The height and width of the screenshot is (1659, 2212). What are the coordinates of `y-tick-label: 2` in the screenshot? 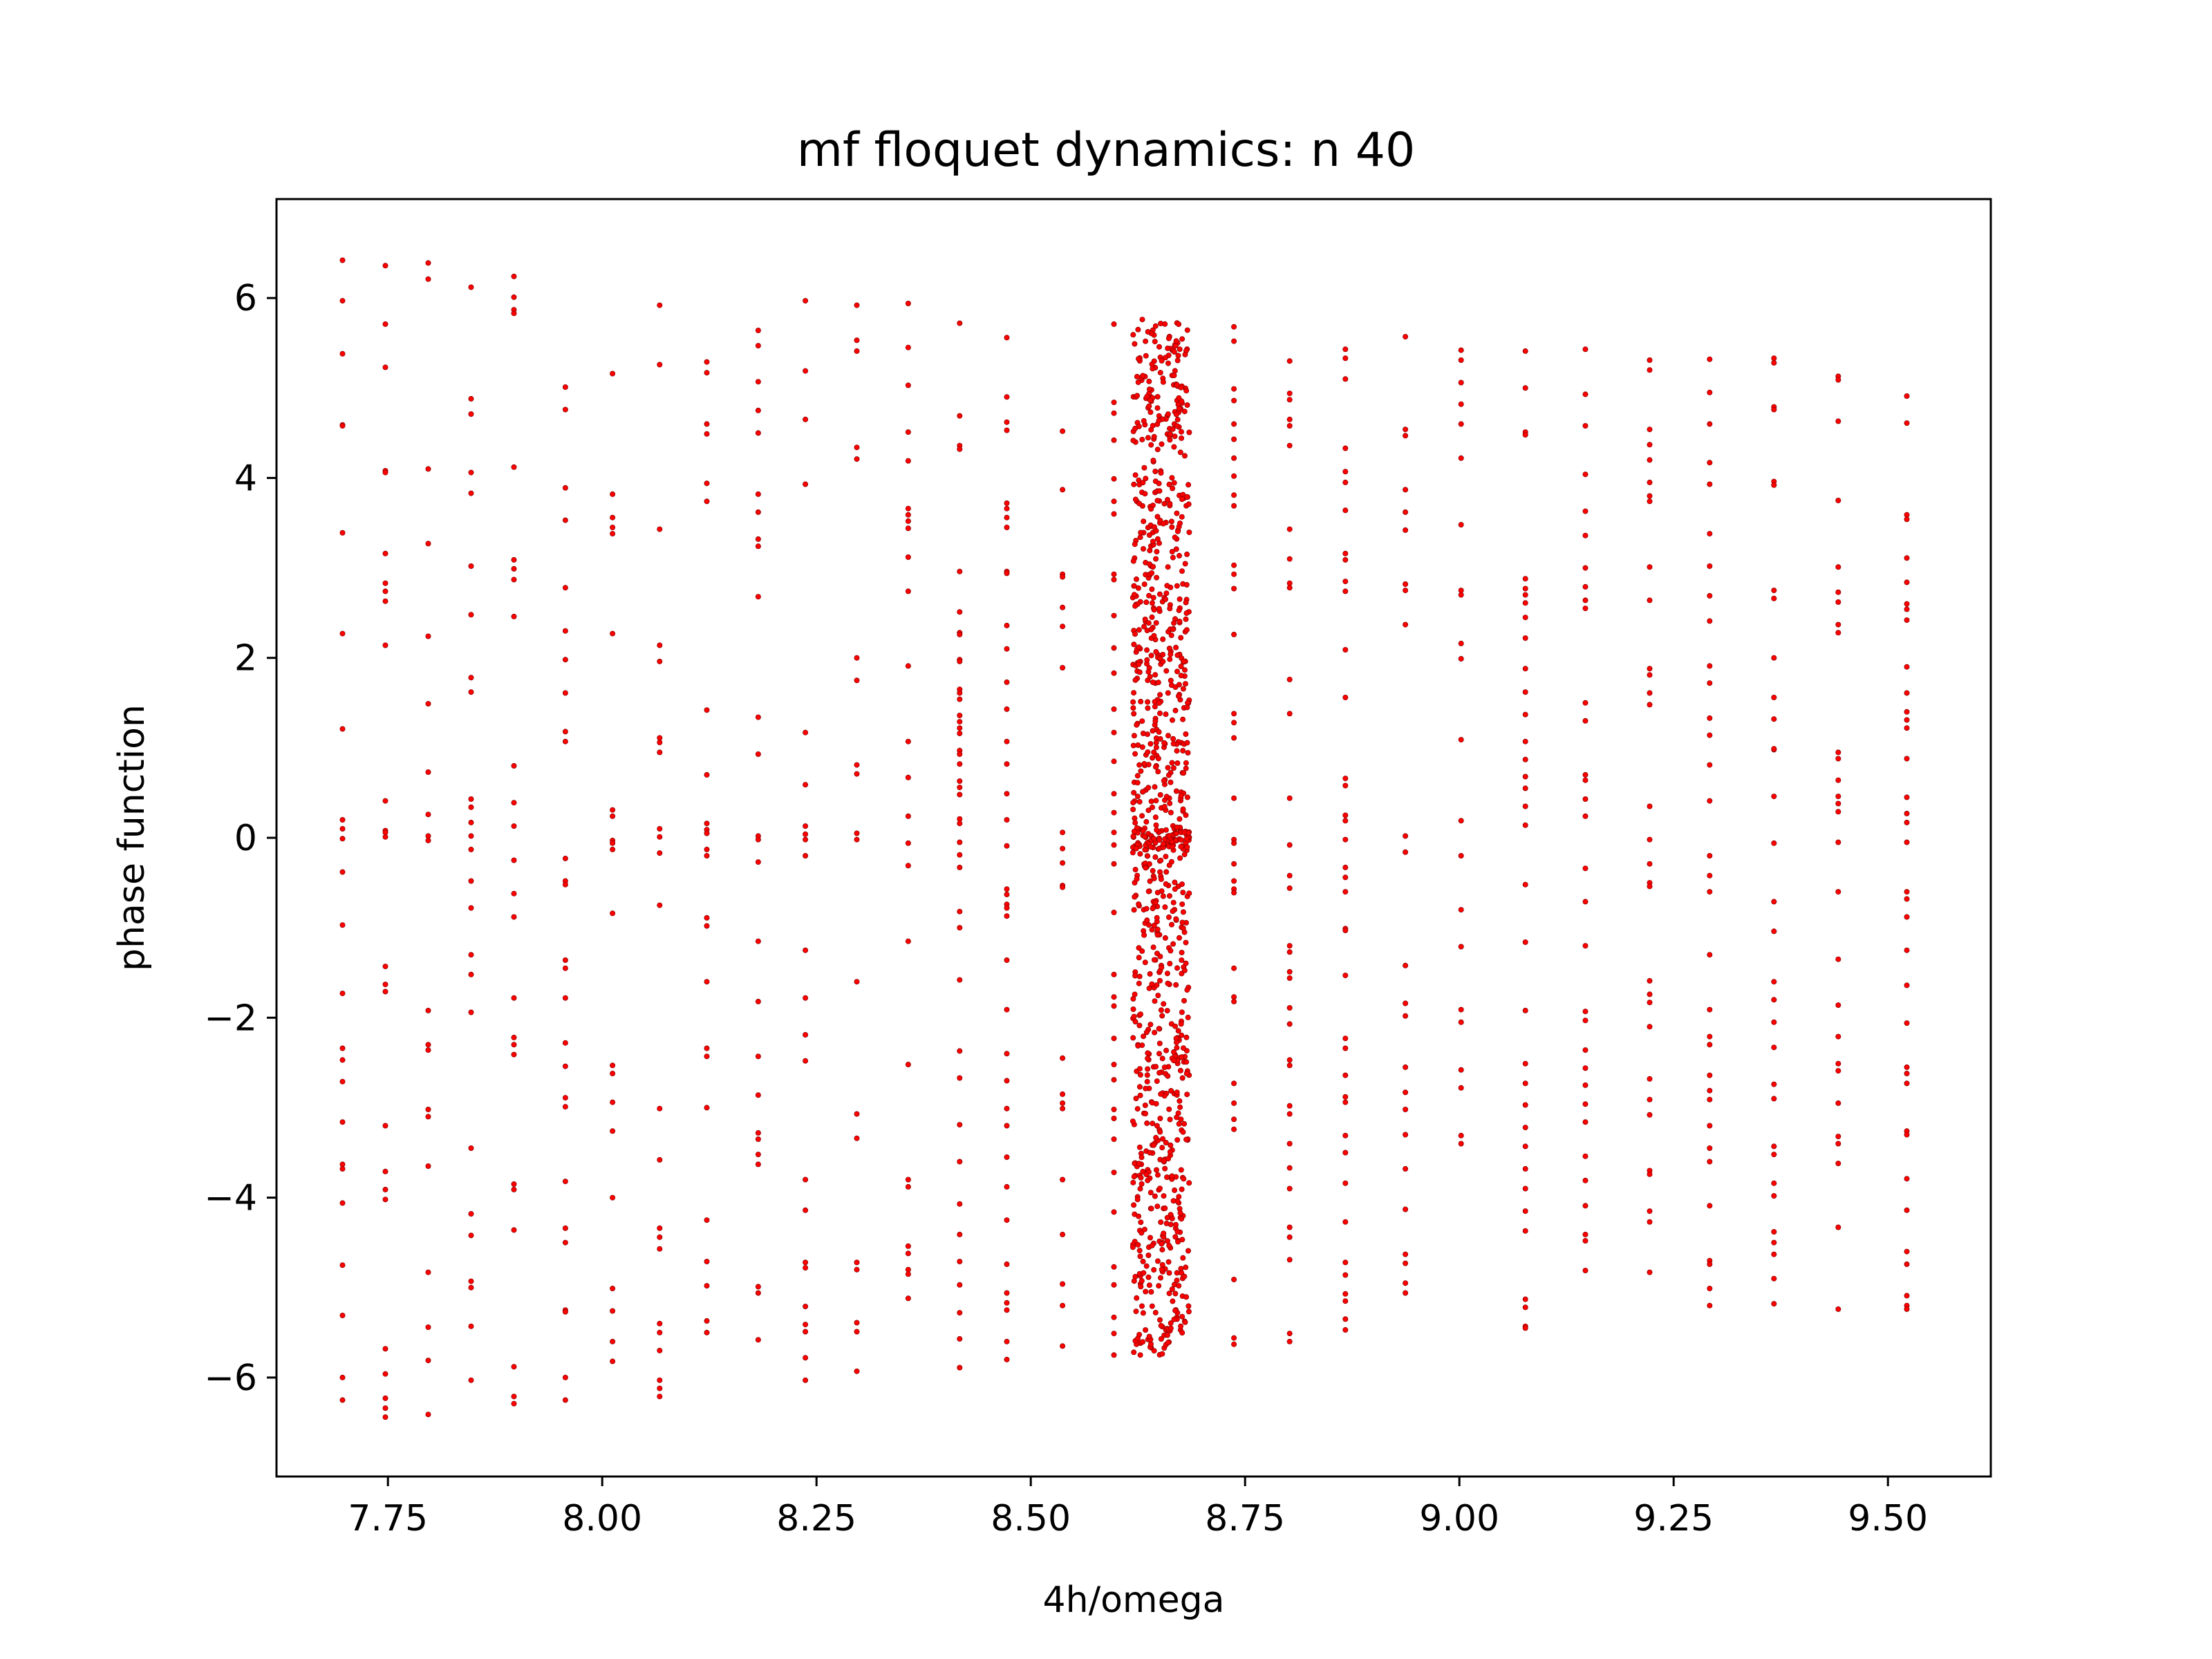 It's located at (246, 658).